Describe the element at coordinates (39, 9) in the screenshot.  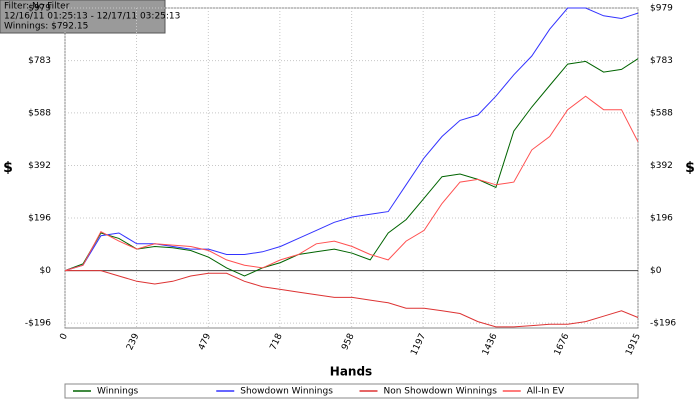
I see `y-tick-label: $979` at that location.